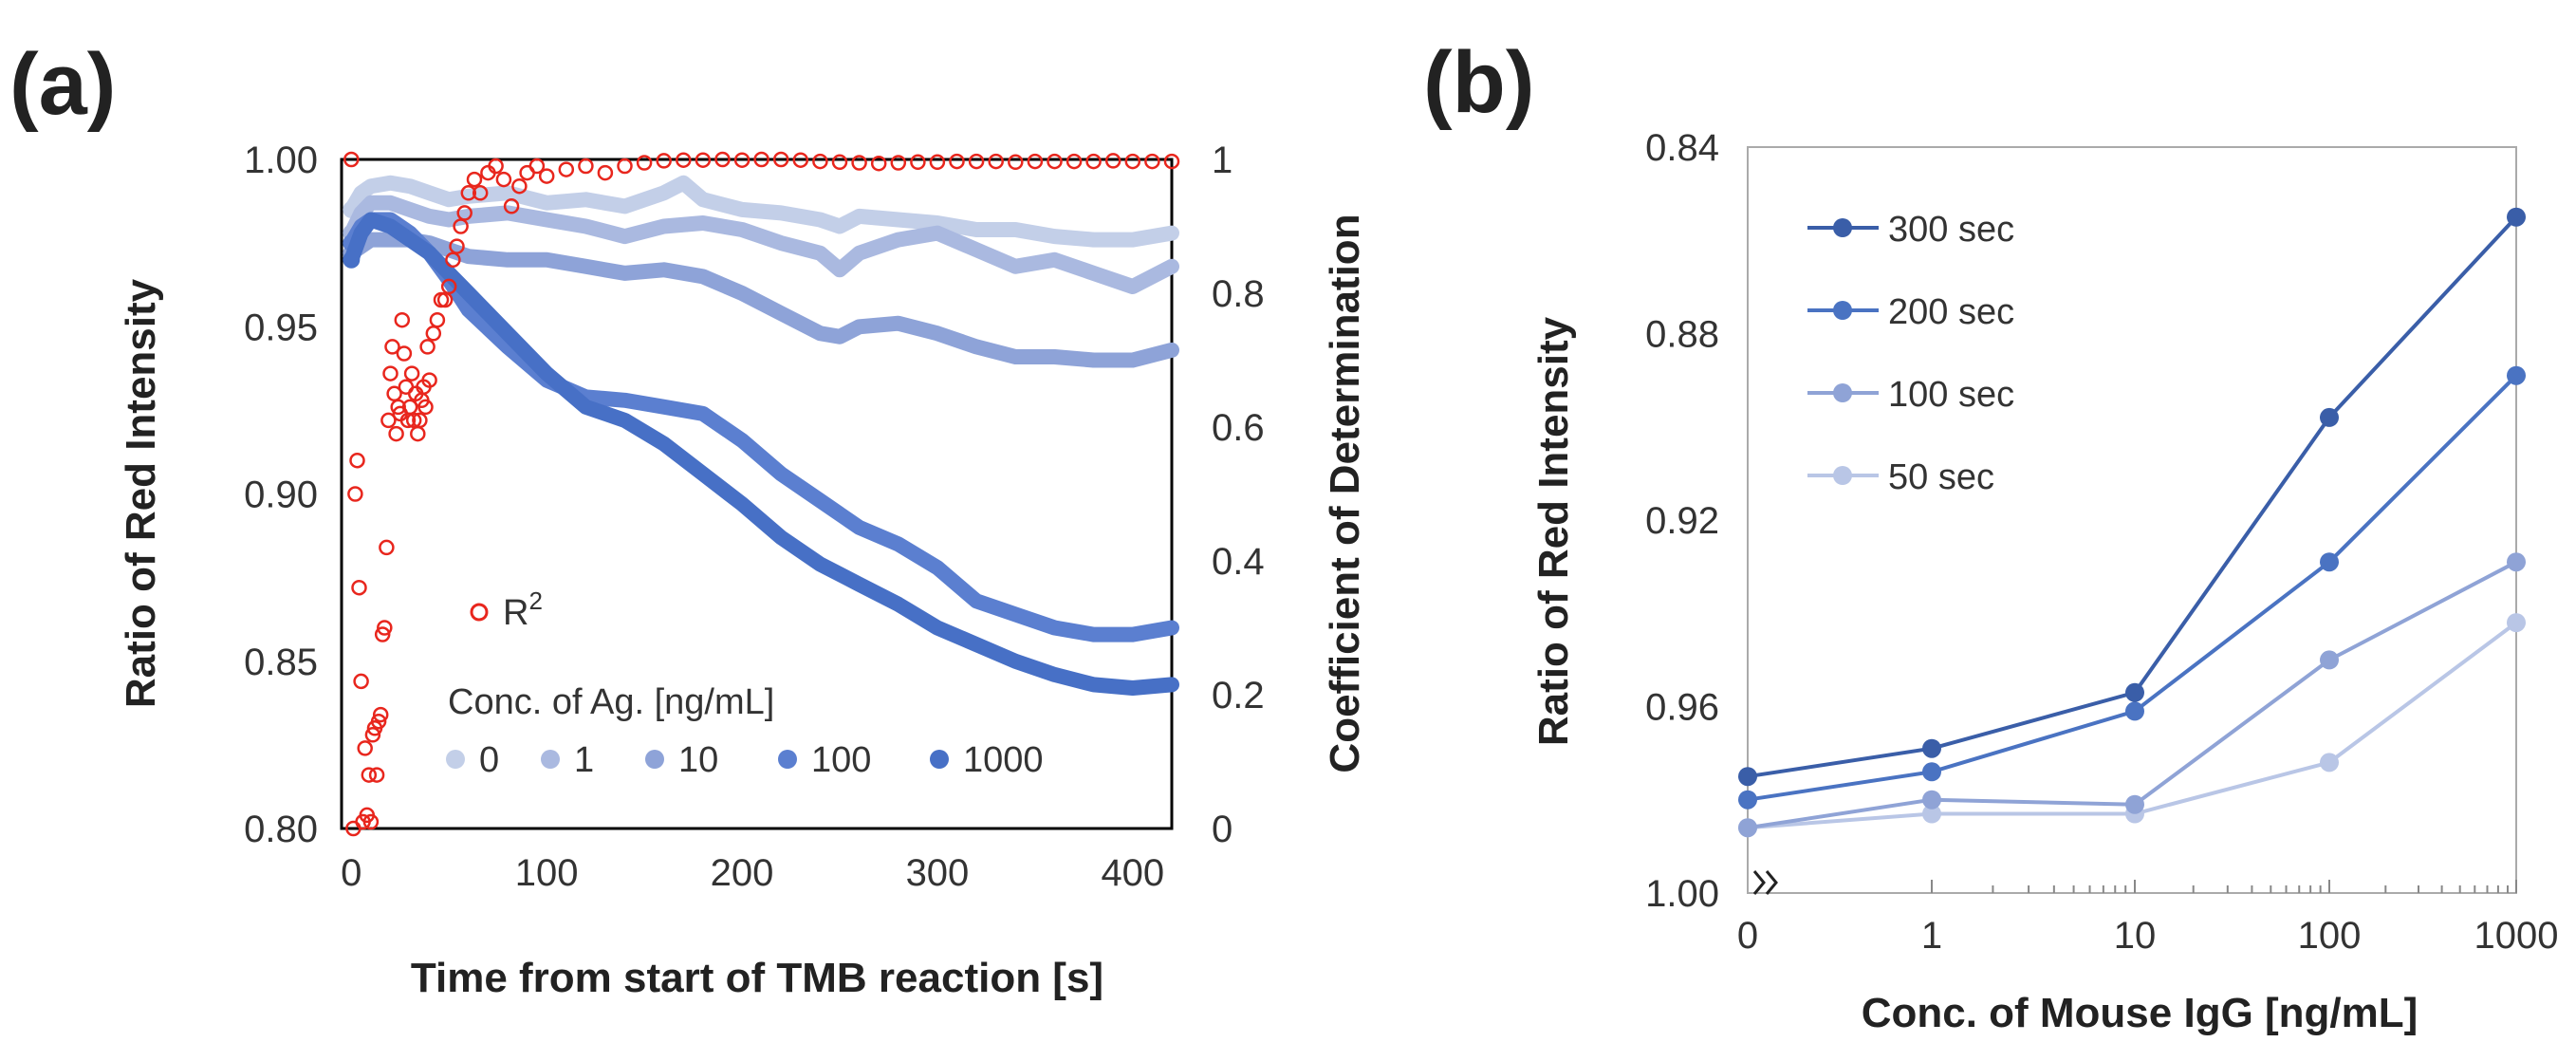  What do you see at coordinates (2132, 588) in the screenshot?
I see `series-line-200-sec` at bounding box center [2132, 588].